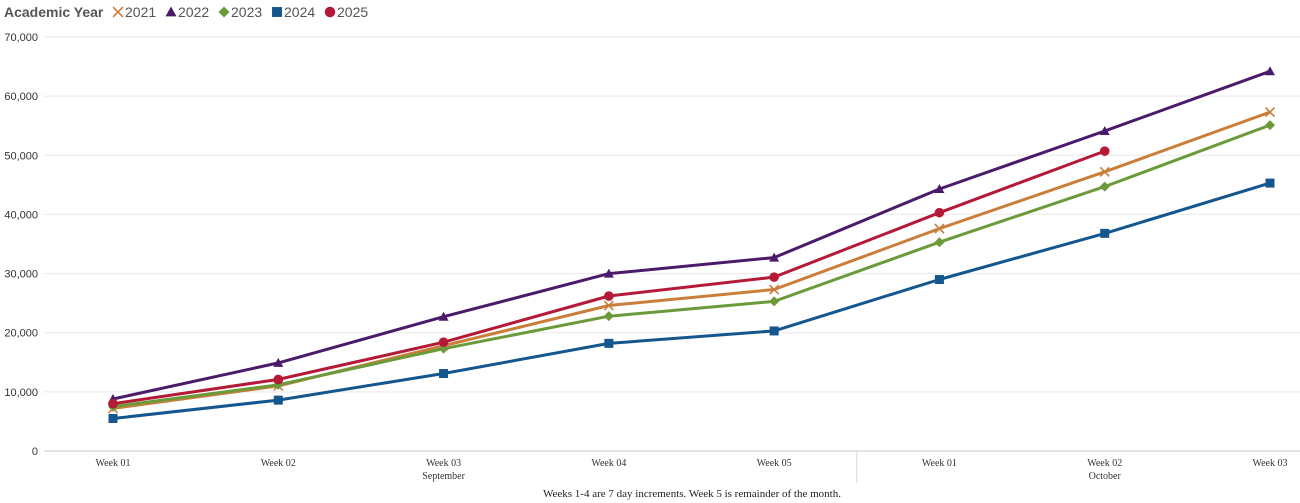 Image resolution: width=1300 pixels, height=503 pixels. I want to click on x-tick-label: Week 05, so click(774, 463).